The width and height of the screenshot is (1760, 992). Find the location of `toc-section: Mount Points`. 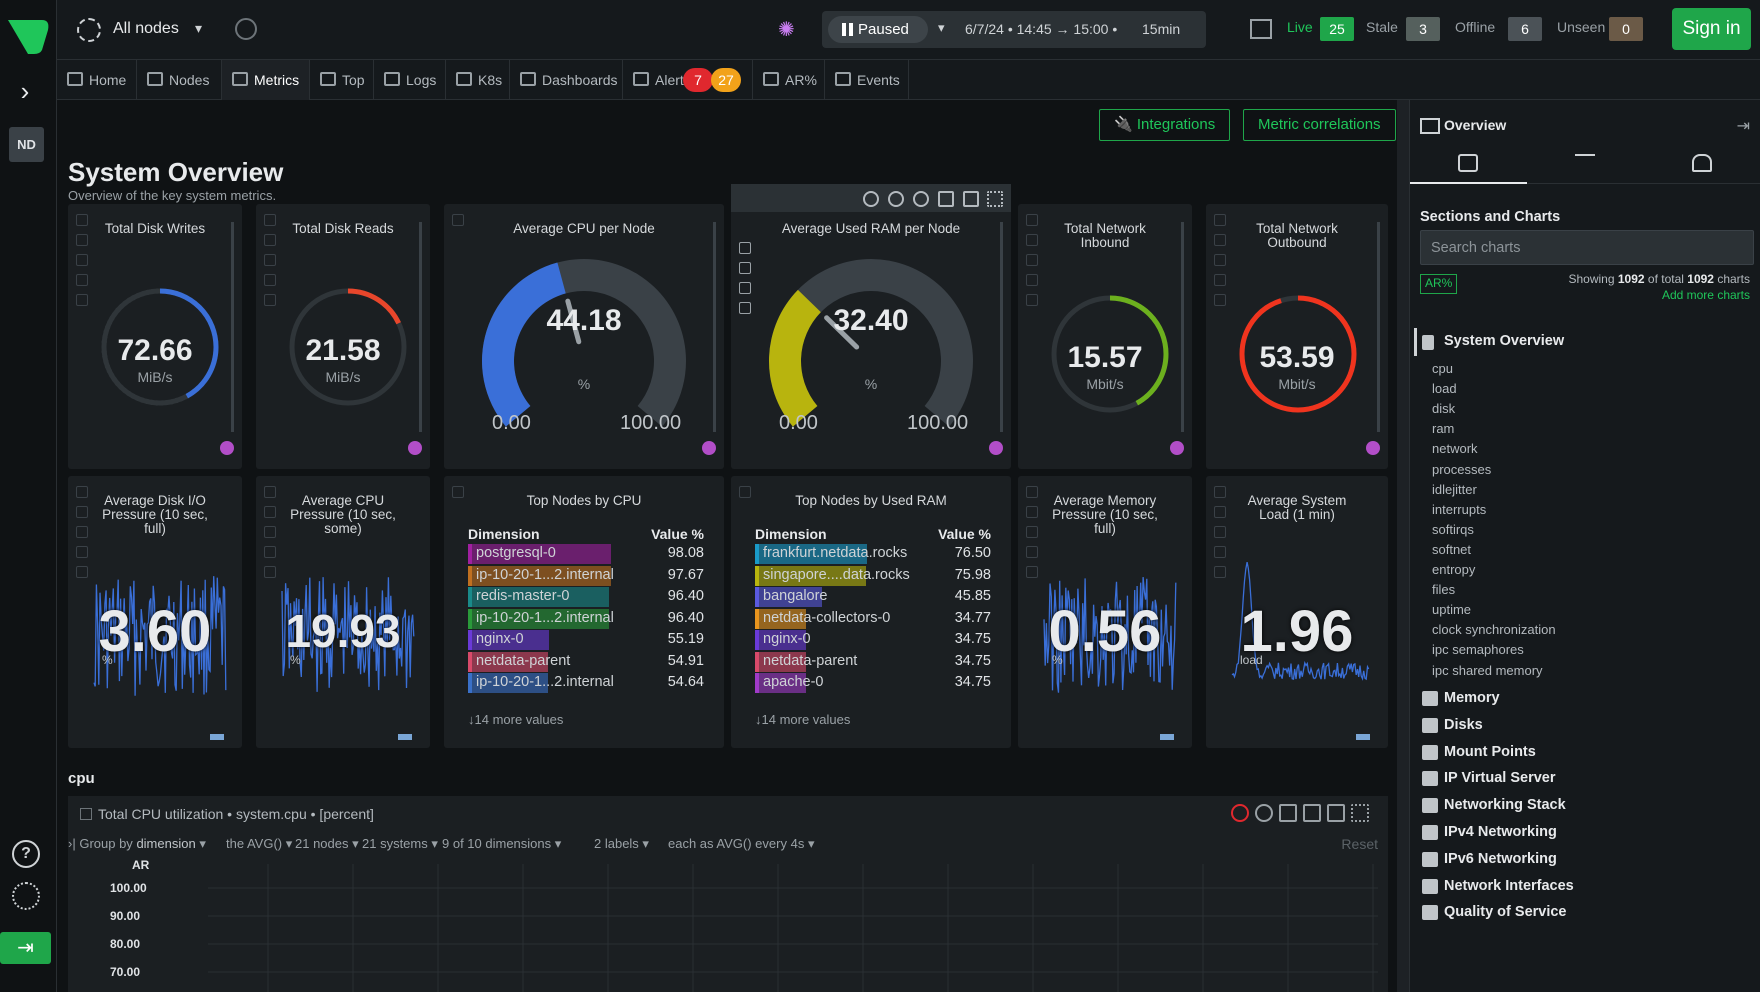

toc-section: Mount Points is located at coordinates (1490, 751).